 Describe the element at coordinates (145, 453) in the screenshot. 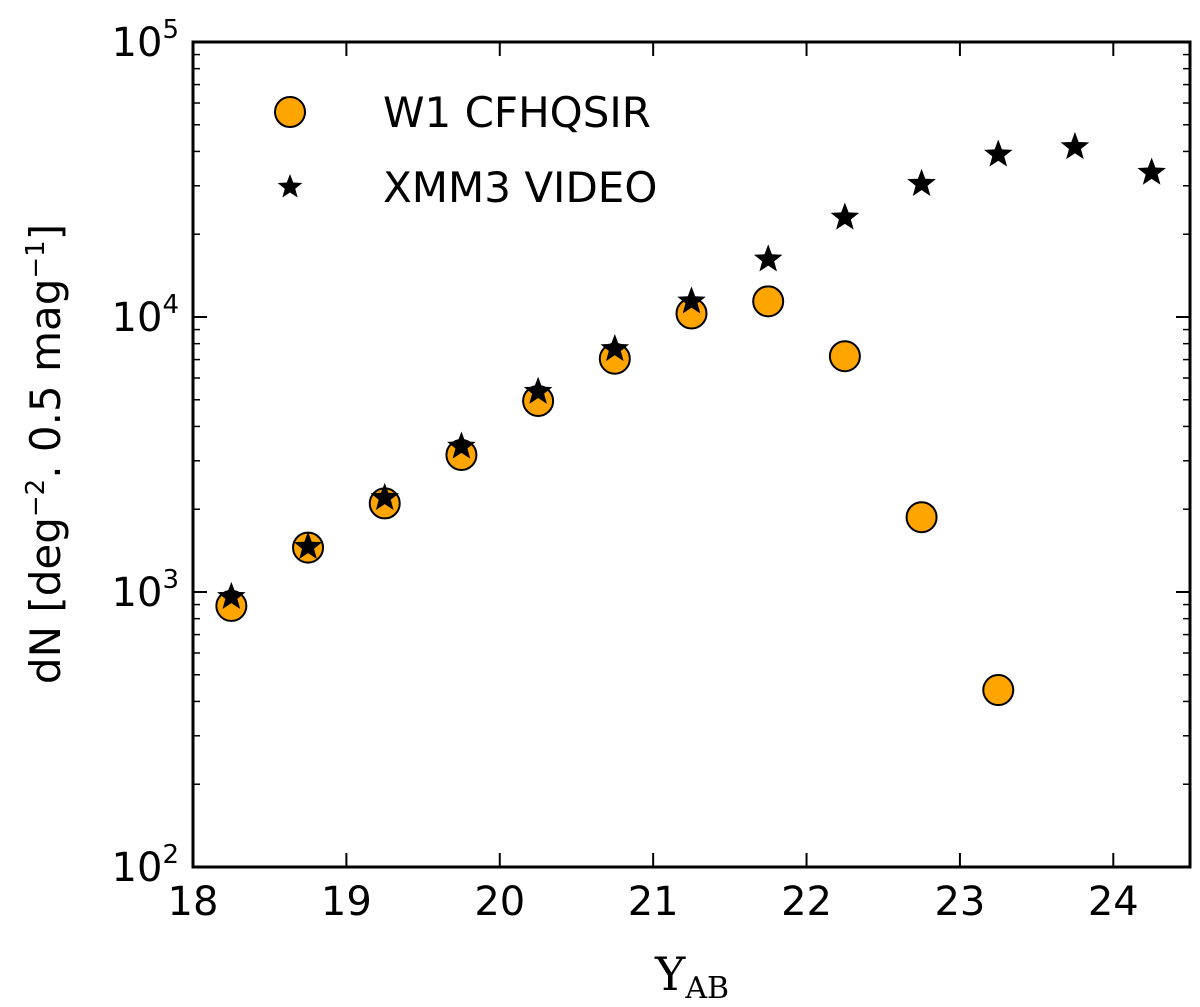

I see `y-tick-labels: 10² 10³ 10⁴ 10⁵` at that location.